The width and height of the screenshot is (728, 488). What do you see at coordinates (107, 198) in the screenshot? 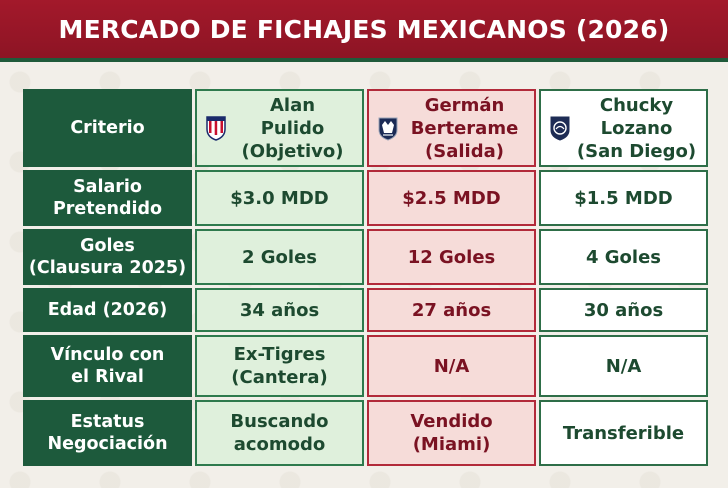
I see `row-label-salario: Salario Pretendido` at bounding box center [107, 198].